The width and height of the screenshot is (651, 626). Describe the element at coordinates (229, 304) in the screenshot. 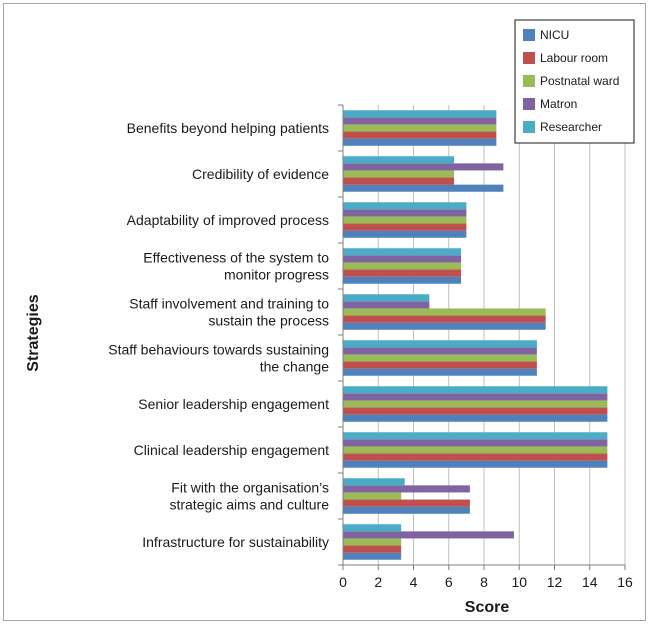

I see `category-label-line: Staff involvement and training to` at that location.